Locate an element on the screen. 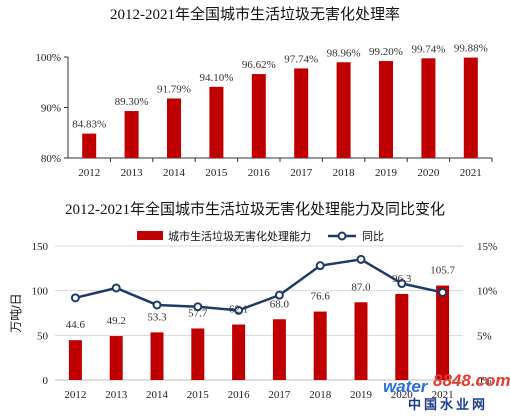  chart2-y2-tick-label: 5% is located at coordinates (484, 336).